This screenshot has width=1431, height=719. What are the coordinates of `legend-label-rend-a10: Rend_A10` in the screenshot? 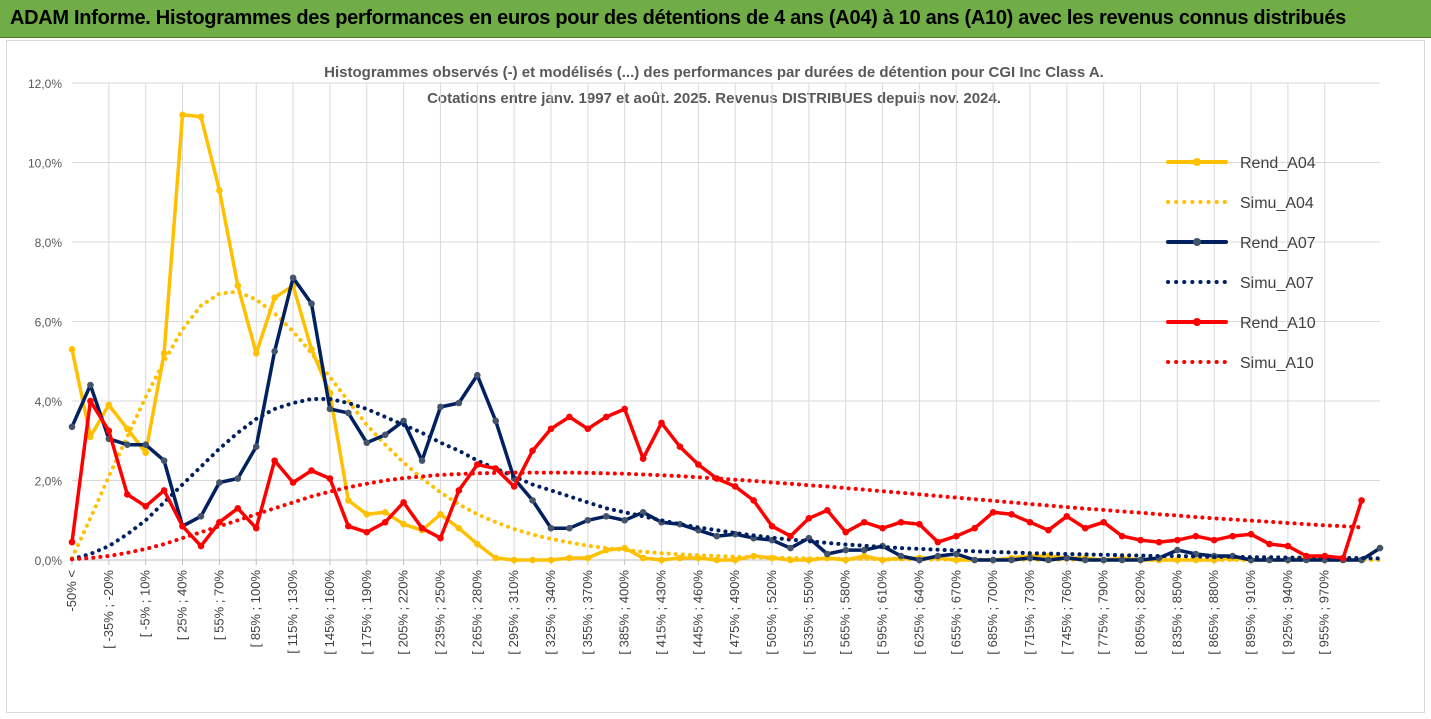 It's located at (1278, 323).